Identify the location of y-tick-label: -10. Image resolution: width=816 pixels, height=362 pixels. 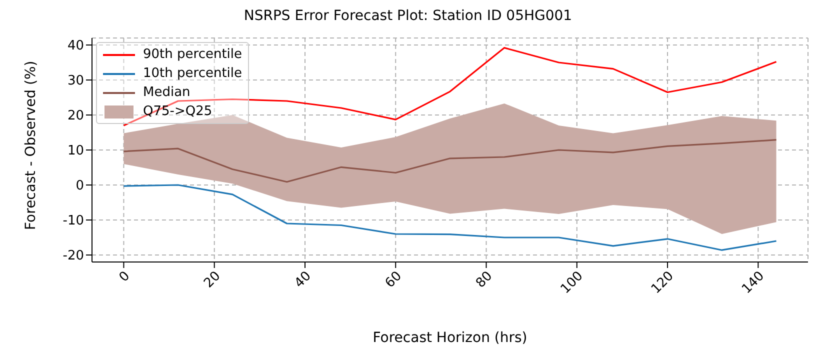
(73, 221).